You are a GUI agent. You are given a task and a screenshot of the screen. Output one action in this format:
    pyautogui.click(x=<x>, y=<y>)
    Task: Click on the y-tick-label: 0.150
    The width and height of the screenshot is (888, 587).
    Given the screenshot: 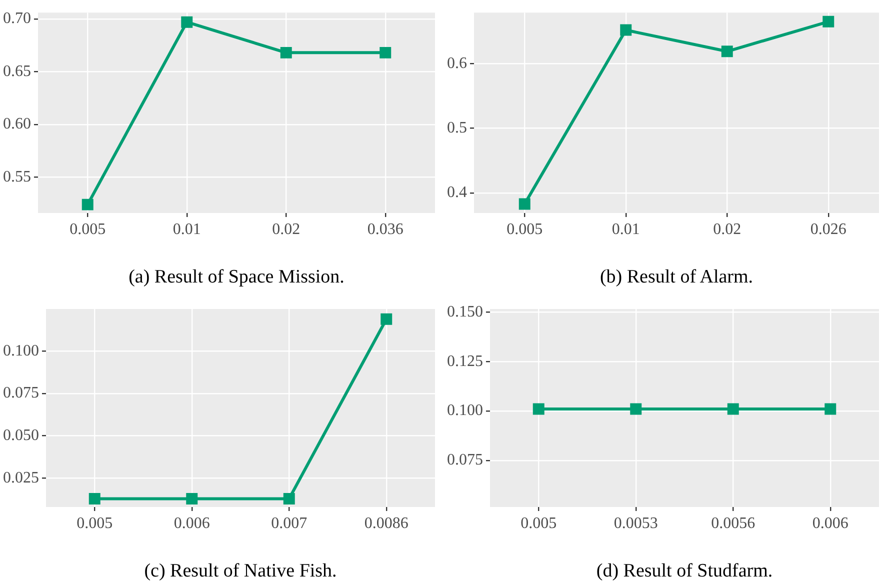 What is the action you would take?
    pyautogui.click(x=465, y=311)
    